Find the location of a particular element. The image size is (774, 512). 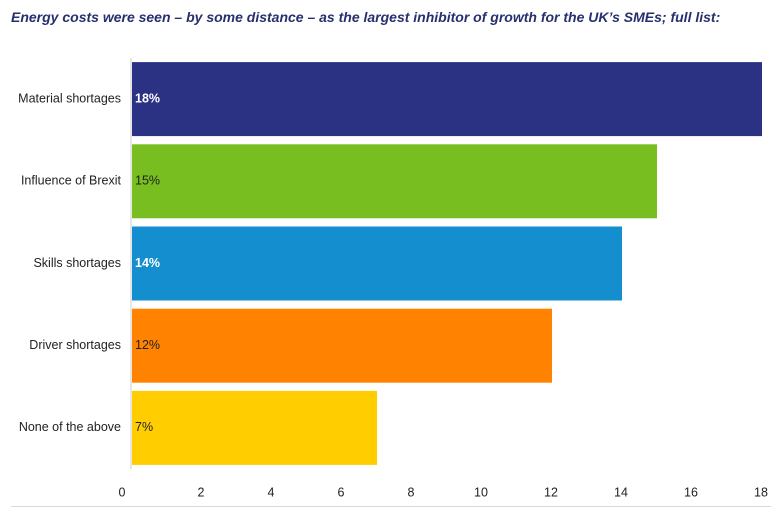

data-label: 15% is located at coordinates (147, 181).